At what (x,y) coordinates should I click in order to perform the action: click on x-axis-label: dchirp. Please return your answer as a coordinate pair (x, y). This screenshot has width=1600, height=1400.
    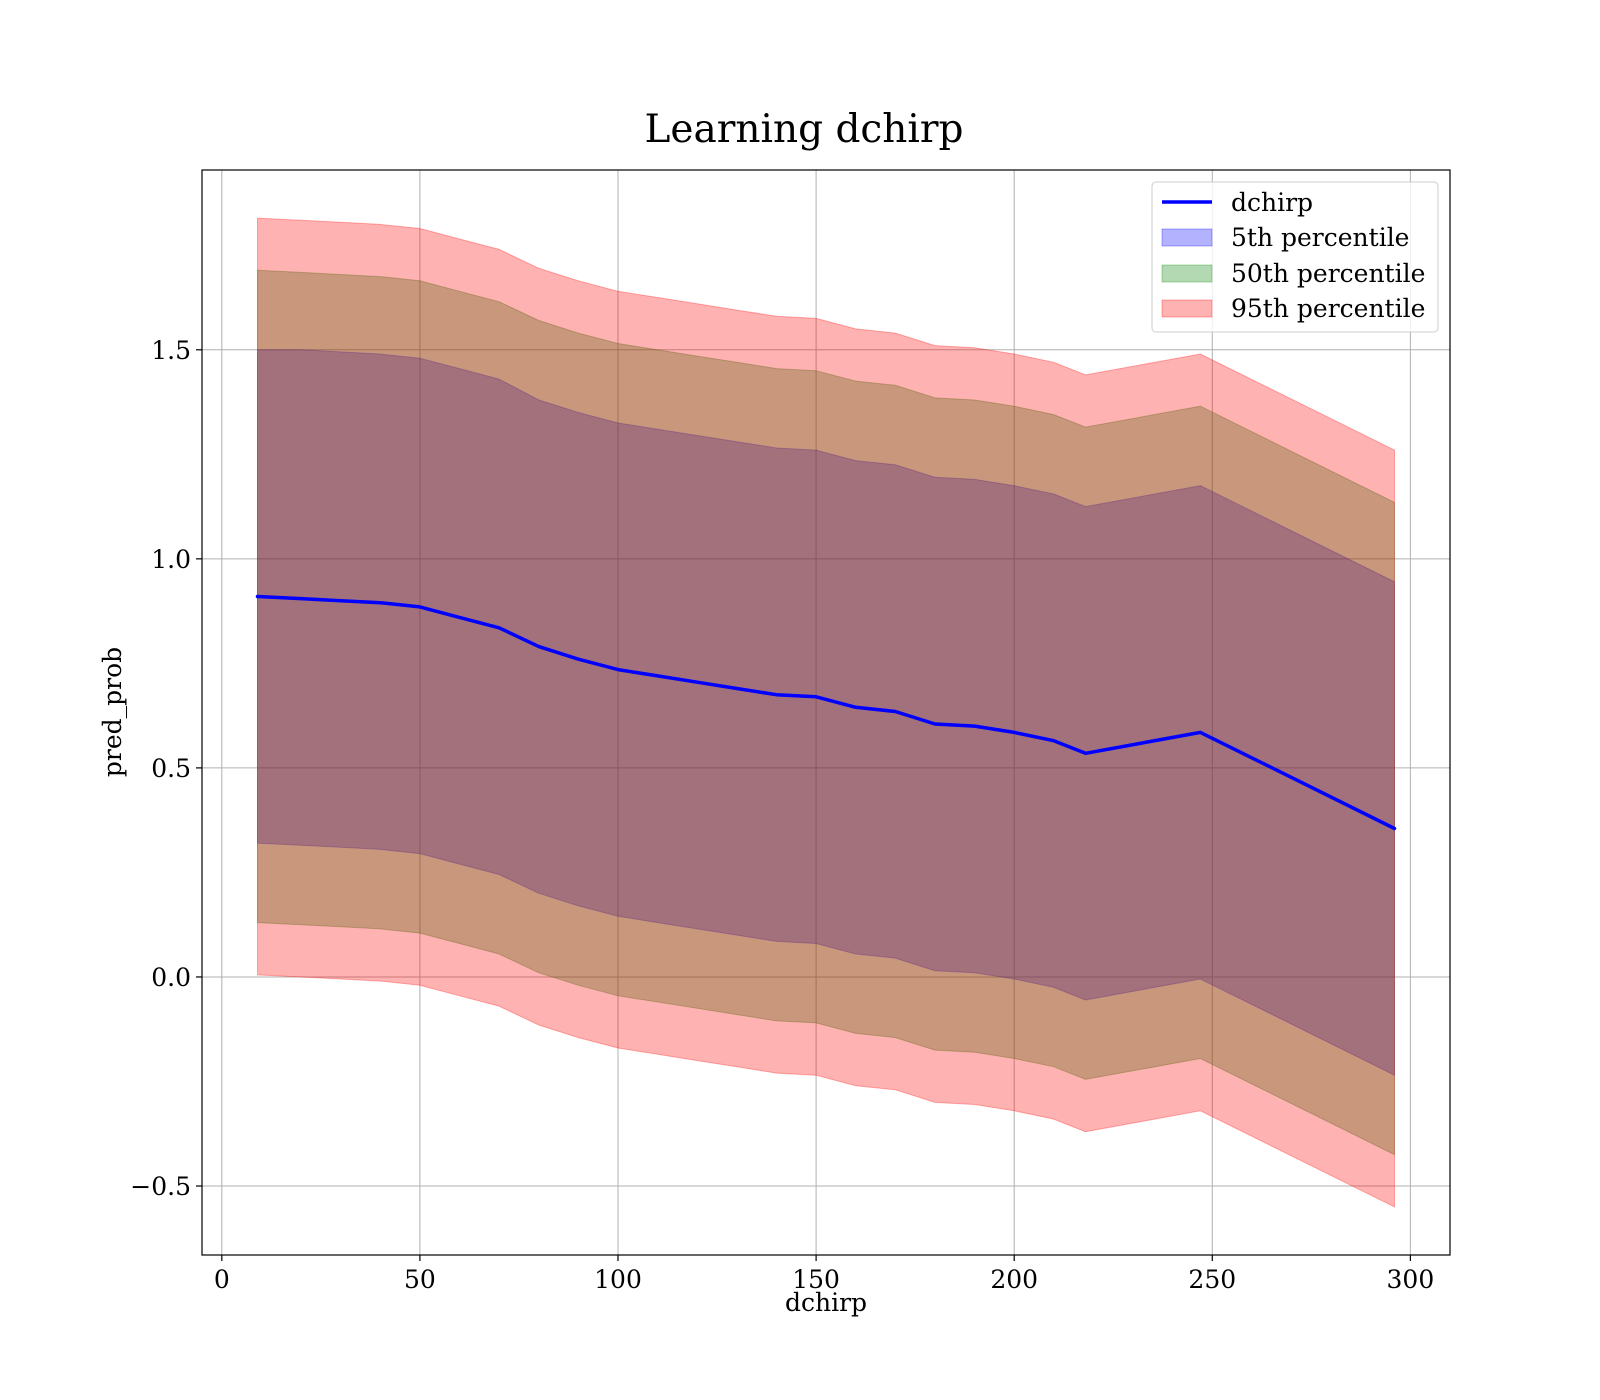
    Looking at the image, I should click on (826, 1302).